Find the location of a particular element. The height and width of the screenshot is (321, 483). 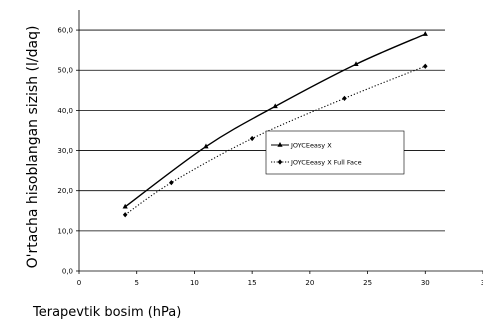

x-tick-label: 25 is located at coordinates (367, 283).